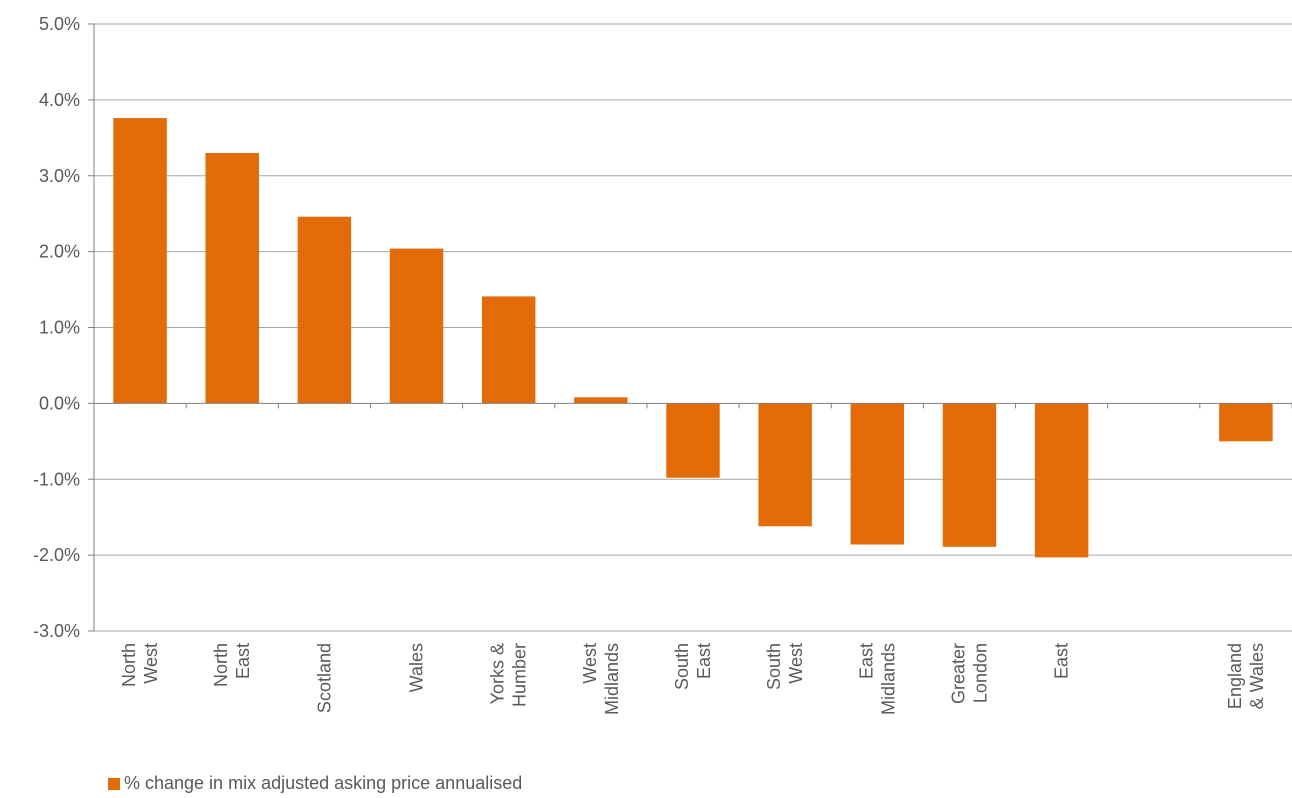 The image size is (1292, 798). I want to click on legend-swatch, so click(114, 783).